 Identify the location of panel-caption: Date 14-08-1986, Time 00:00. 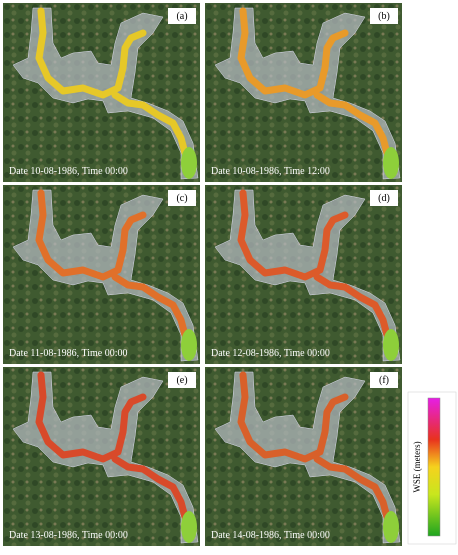
(270, 535).